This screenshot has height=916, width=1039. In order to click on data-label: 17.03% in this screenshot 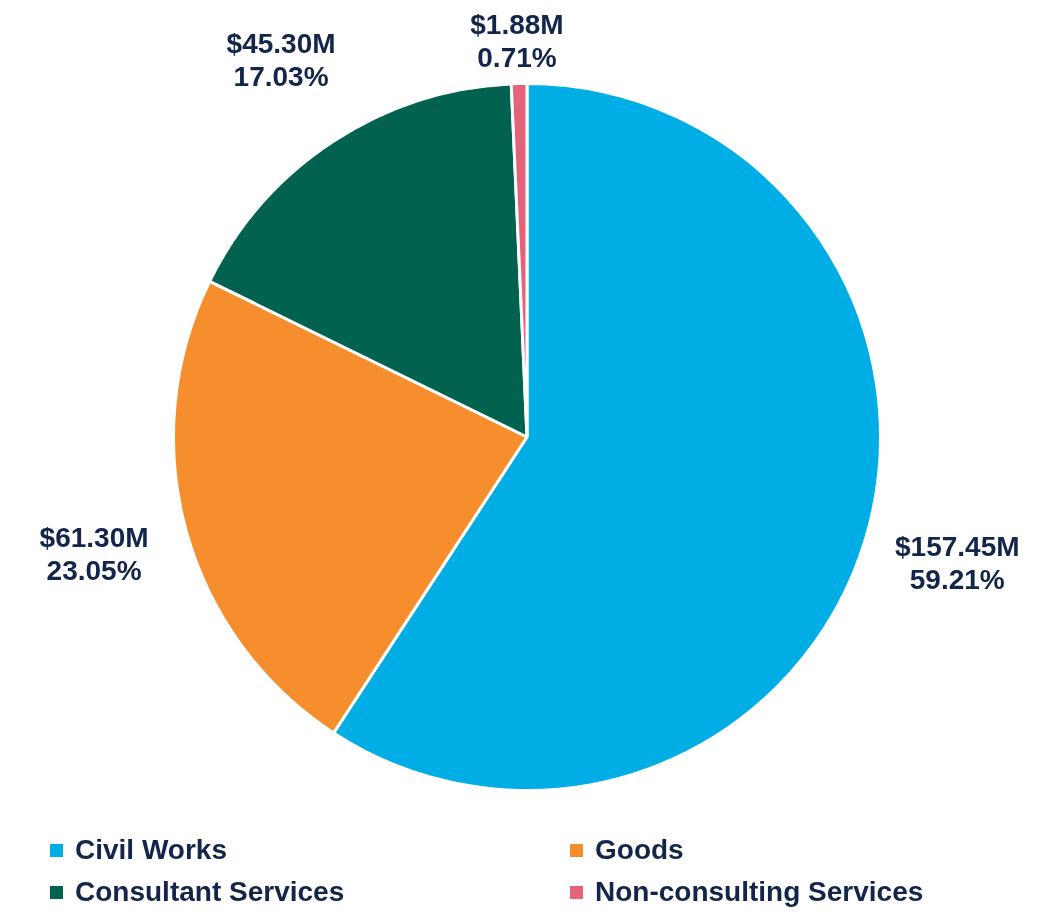, I will do `click(281, 76)`.